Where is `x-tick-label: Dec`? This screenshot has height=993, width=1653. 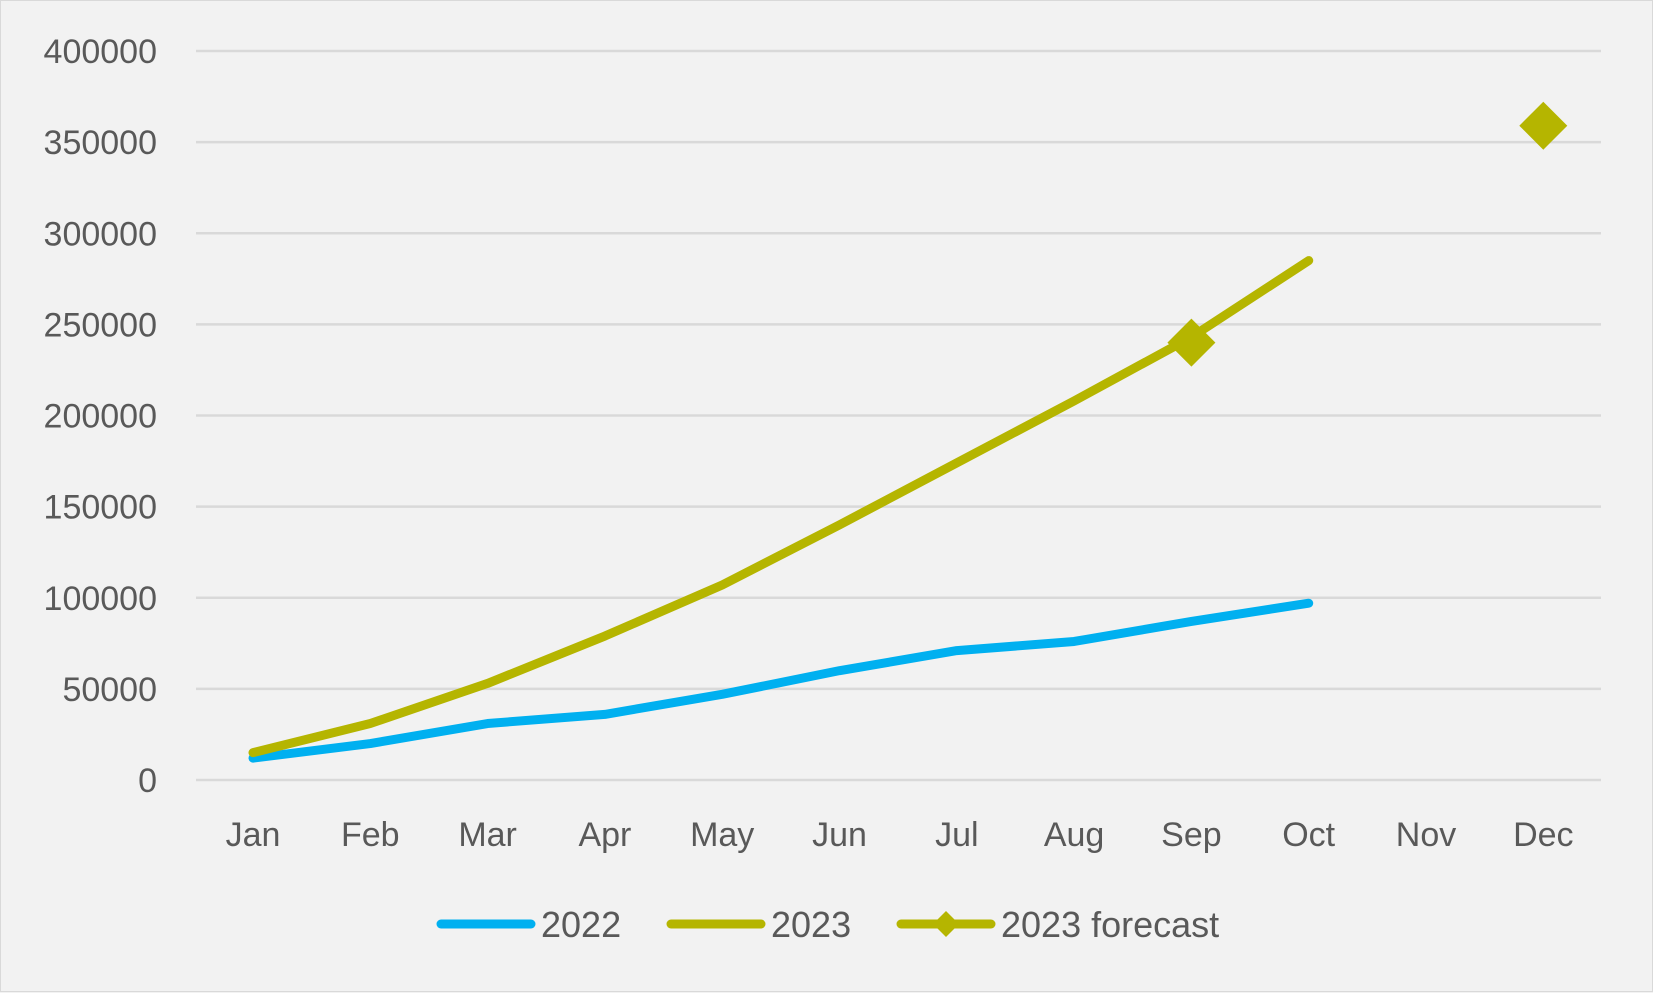 x-tick-label: Dec is located at coordinates (1543, 835).